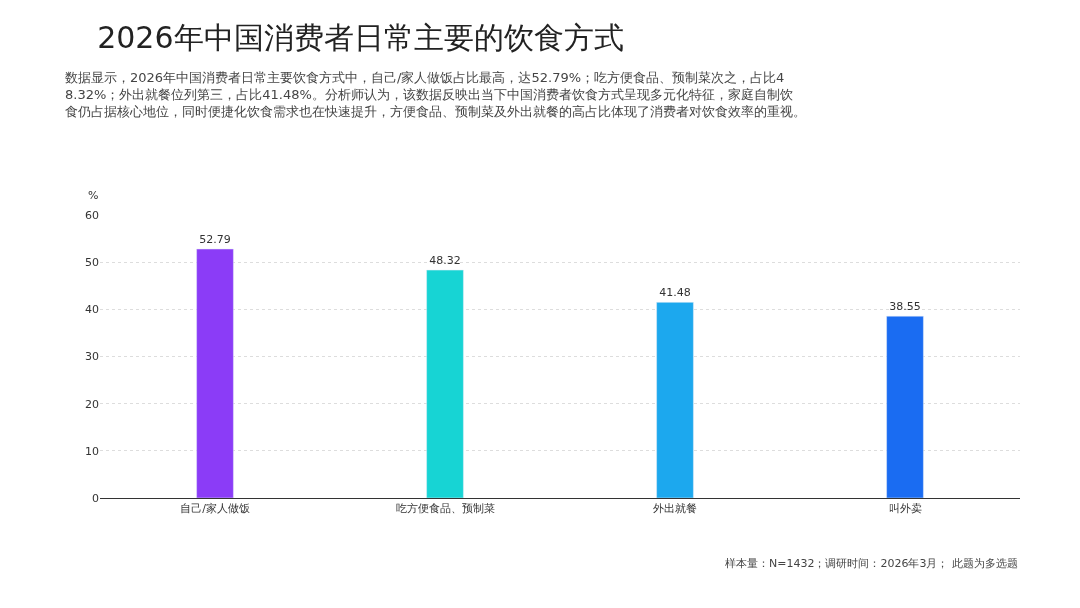 This screenshot has width=1080, height=608. Describe the element at coordinates (215, 509) in the screenshot. I see `x-tick-label: 自己/家人做饭` at that location.